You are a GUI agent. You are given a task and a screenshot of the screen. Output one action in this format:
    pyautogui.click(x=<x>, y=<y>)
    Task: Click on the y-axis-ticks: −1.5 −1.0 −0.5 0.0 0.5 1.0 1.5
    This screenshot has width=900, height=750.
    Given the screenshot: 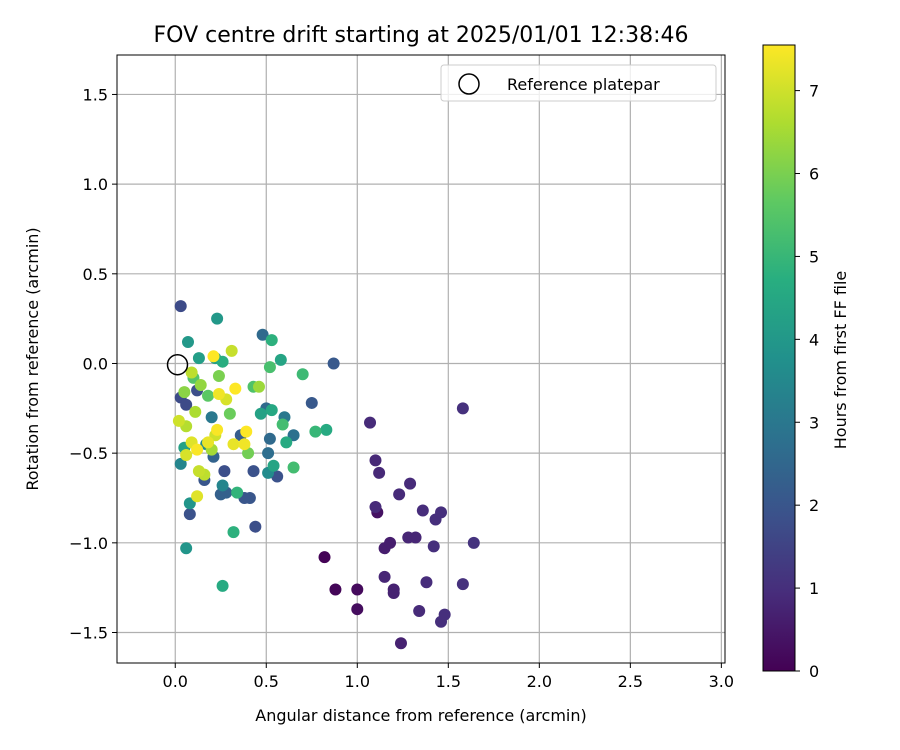 What is the action you would take?
    pyautogui.click(x=93, y=364)
    